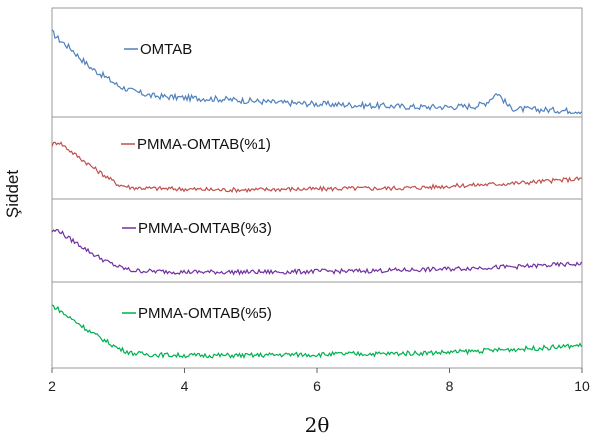 The height and width of the screenshot is (441, 593). Describe the element at coordinates (317, 386) in the screenshot. I see `x-tick-label: 6` at that location.